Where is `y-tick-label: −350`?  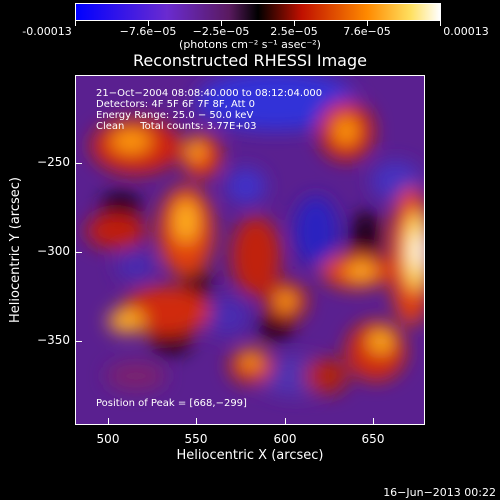
y-tick-label: −350 is located at coordinates (53, 340).